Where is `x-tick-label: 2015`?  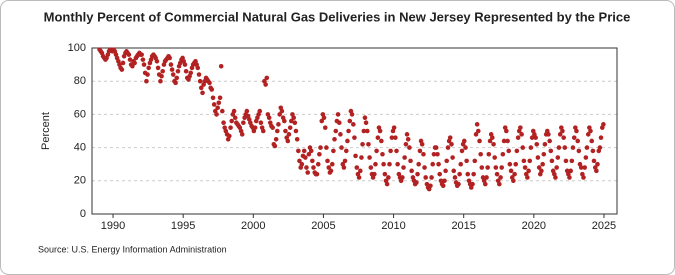
x-tick-label: 2015 is located at coordinates (463, 226).